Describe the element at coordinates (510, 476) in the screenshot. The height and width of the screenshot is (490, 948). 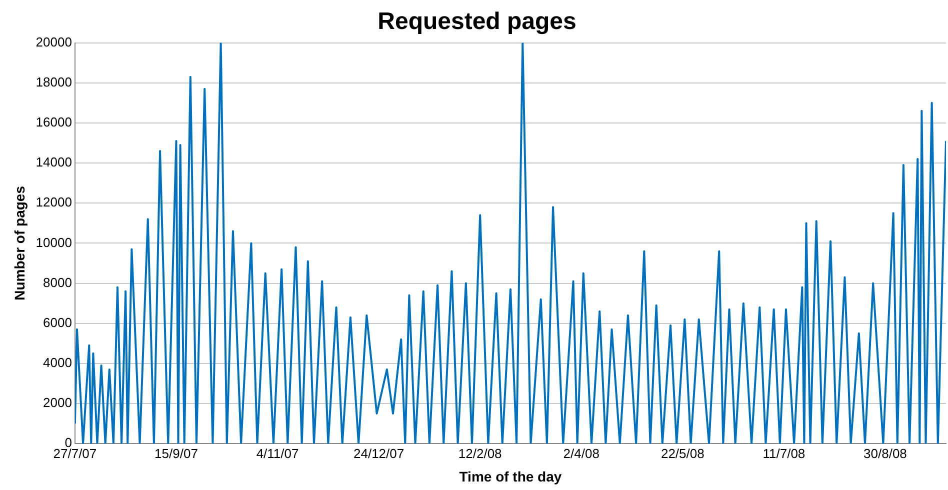
I see `x-axis-title: Time of the day` at that location.